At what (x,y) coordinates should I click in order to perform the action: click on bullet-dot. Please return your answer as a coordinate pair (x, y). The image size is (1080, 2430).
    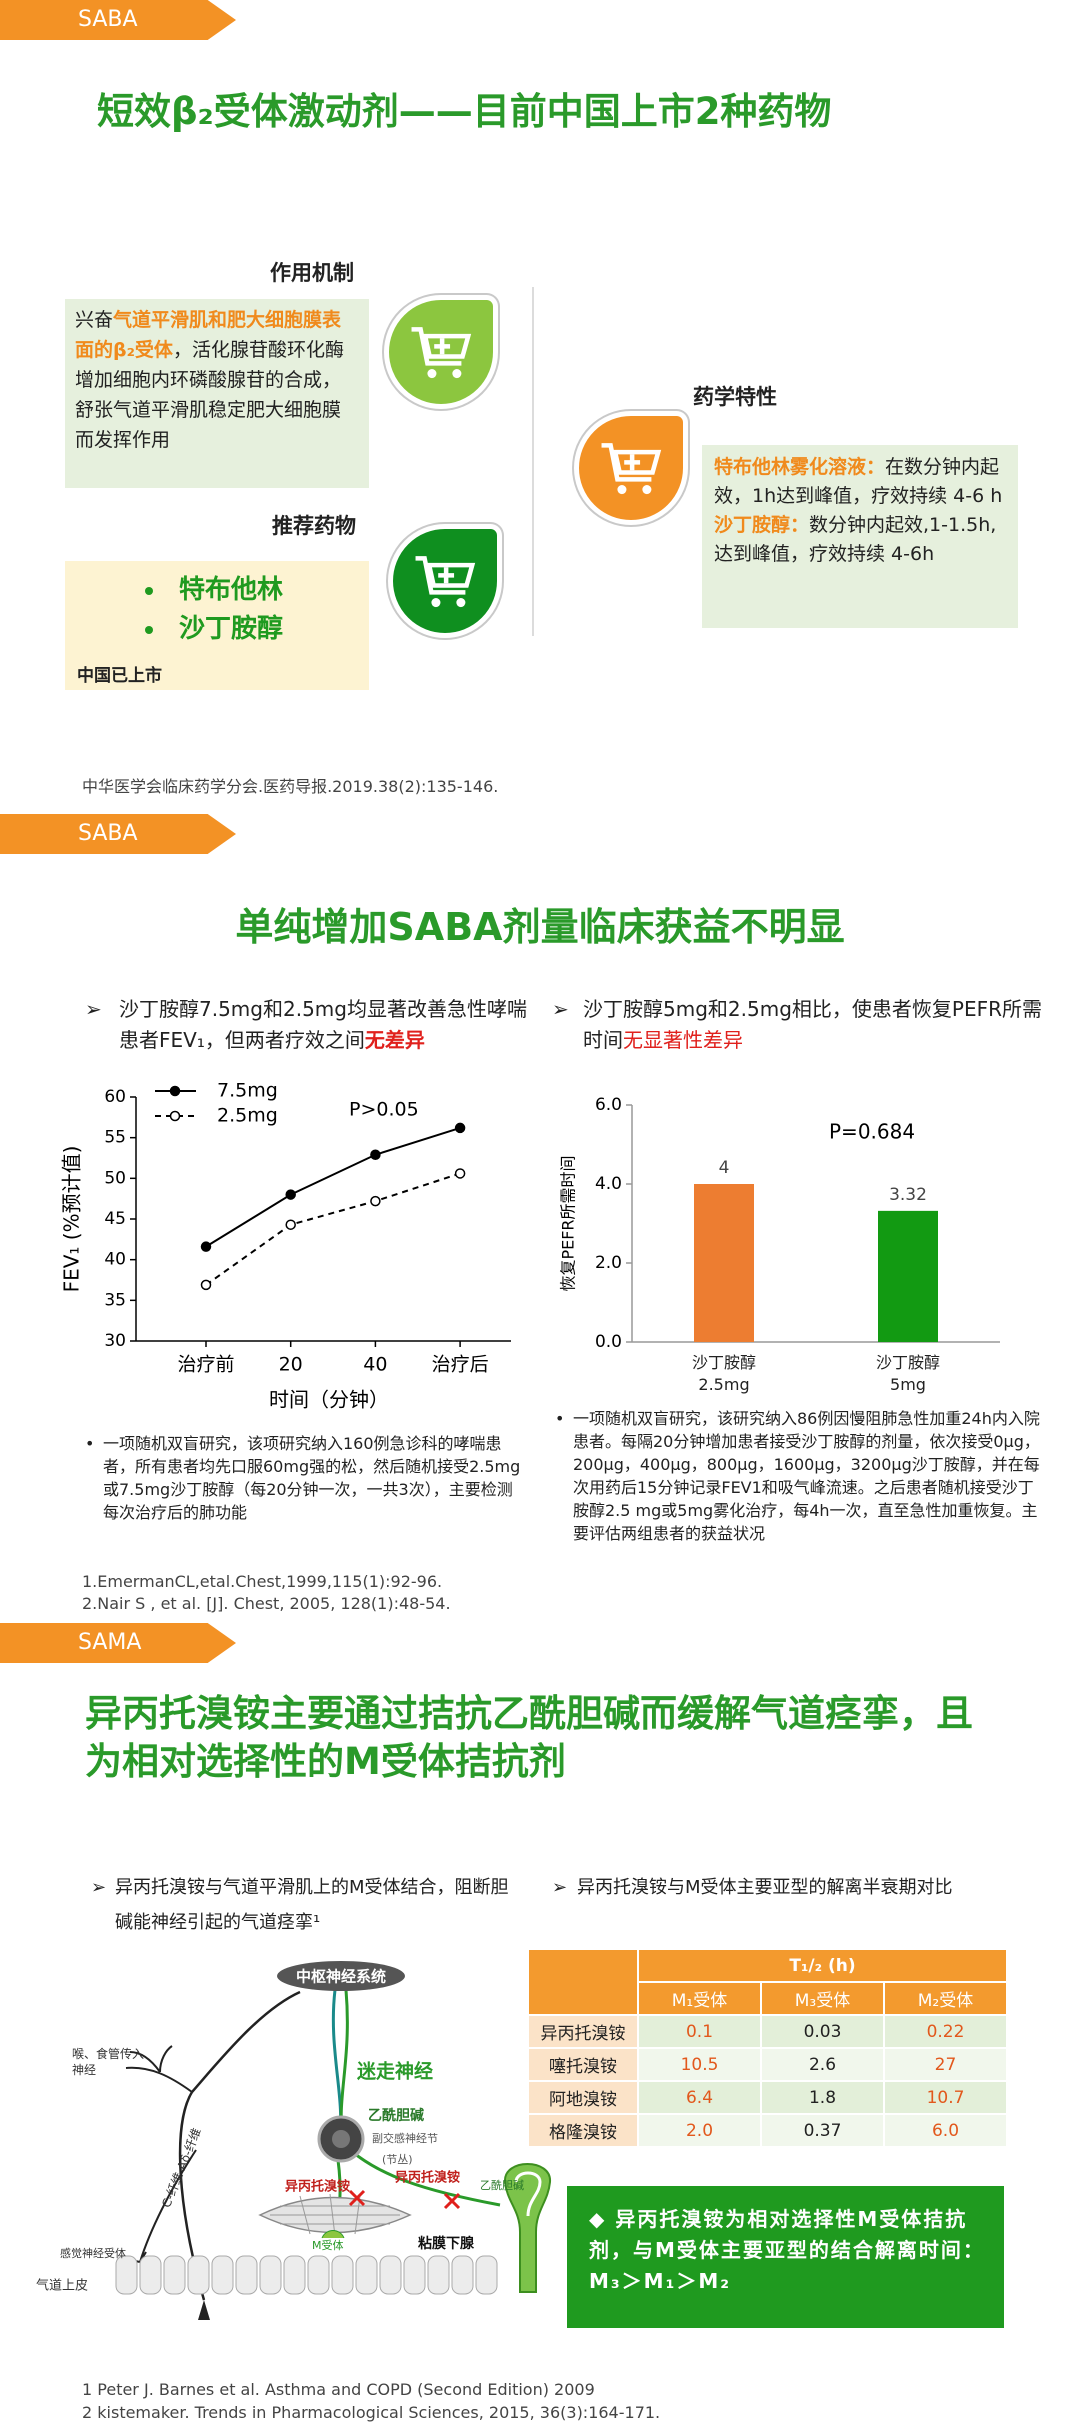
    Looking at the image, I should click on (149, 630).